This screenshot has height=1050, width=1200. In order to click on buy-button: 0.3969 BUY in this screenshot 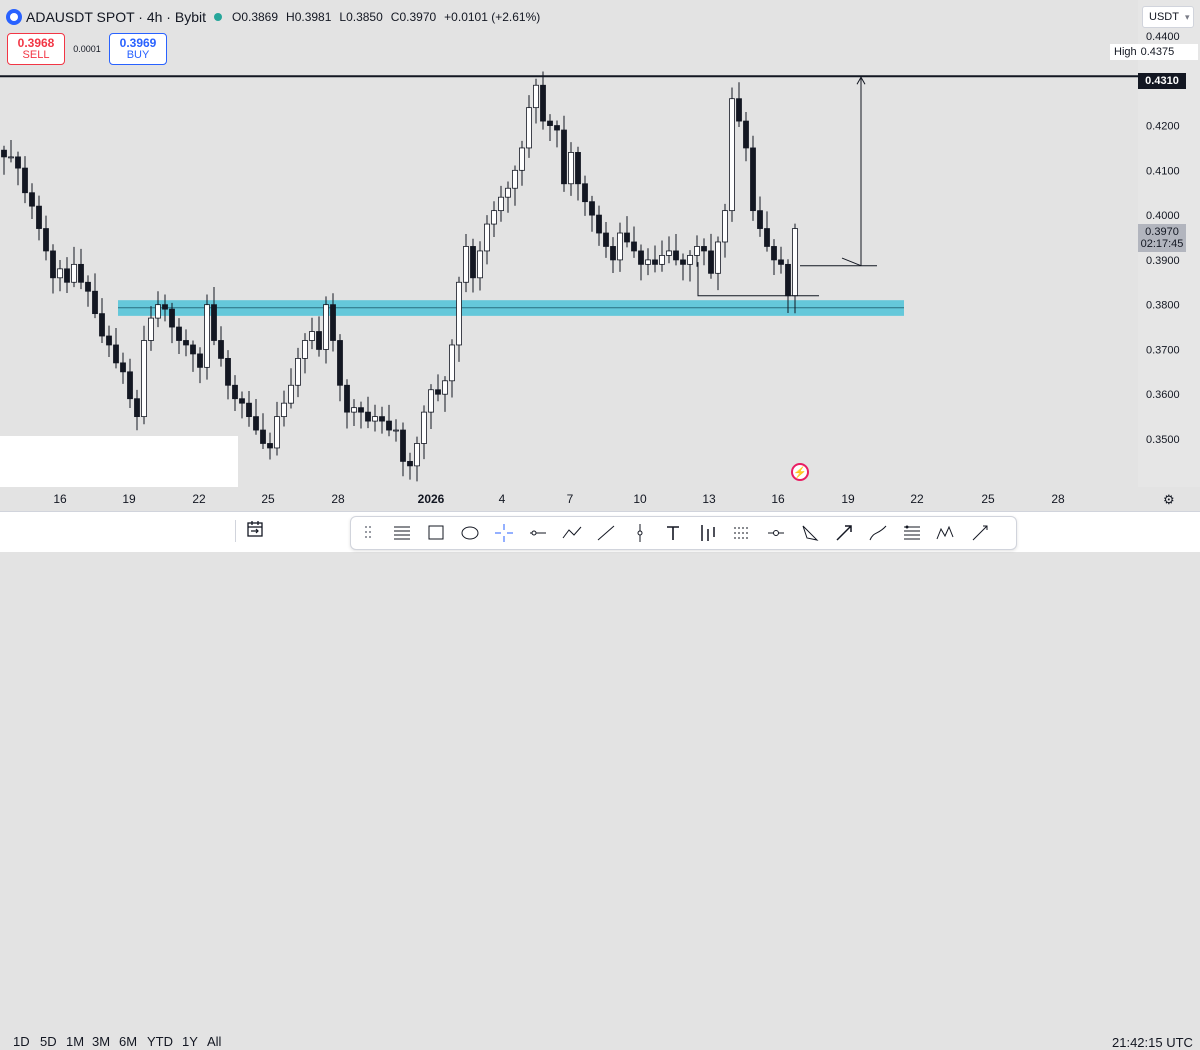, I will do `click(138, 49)`.